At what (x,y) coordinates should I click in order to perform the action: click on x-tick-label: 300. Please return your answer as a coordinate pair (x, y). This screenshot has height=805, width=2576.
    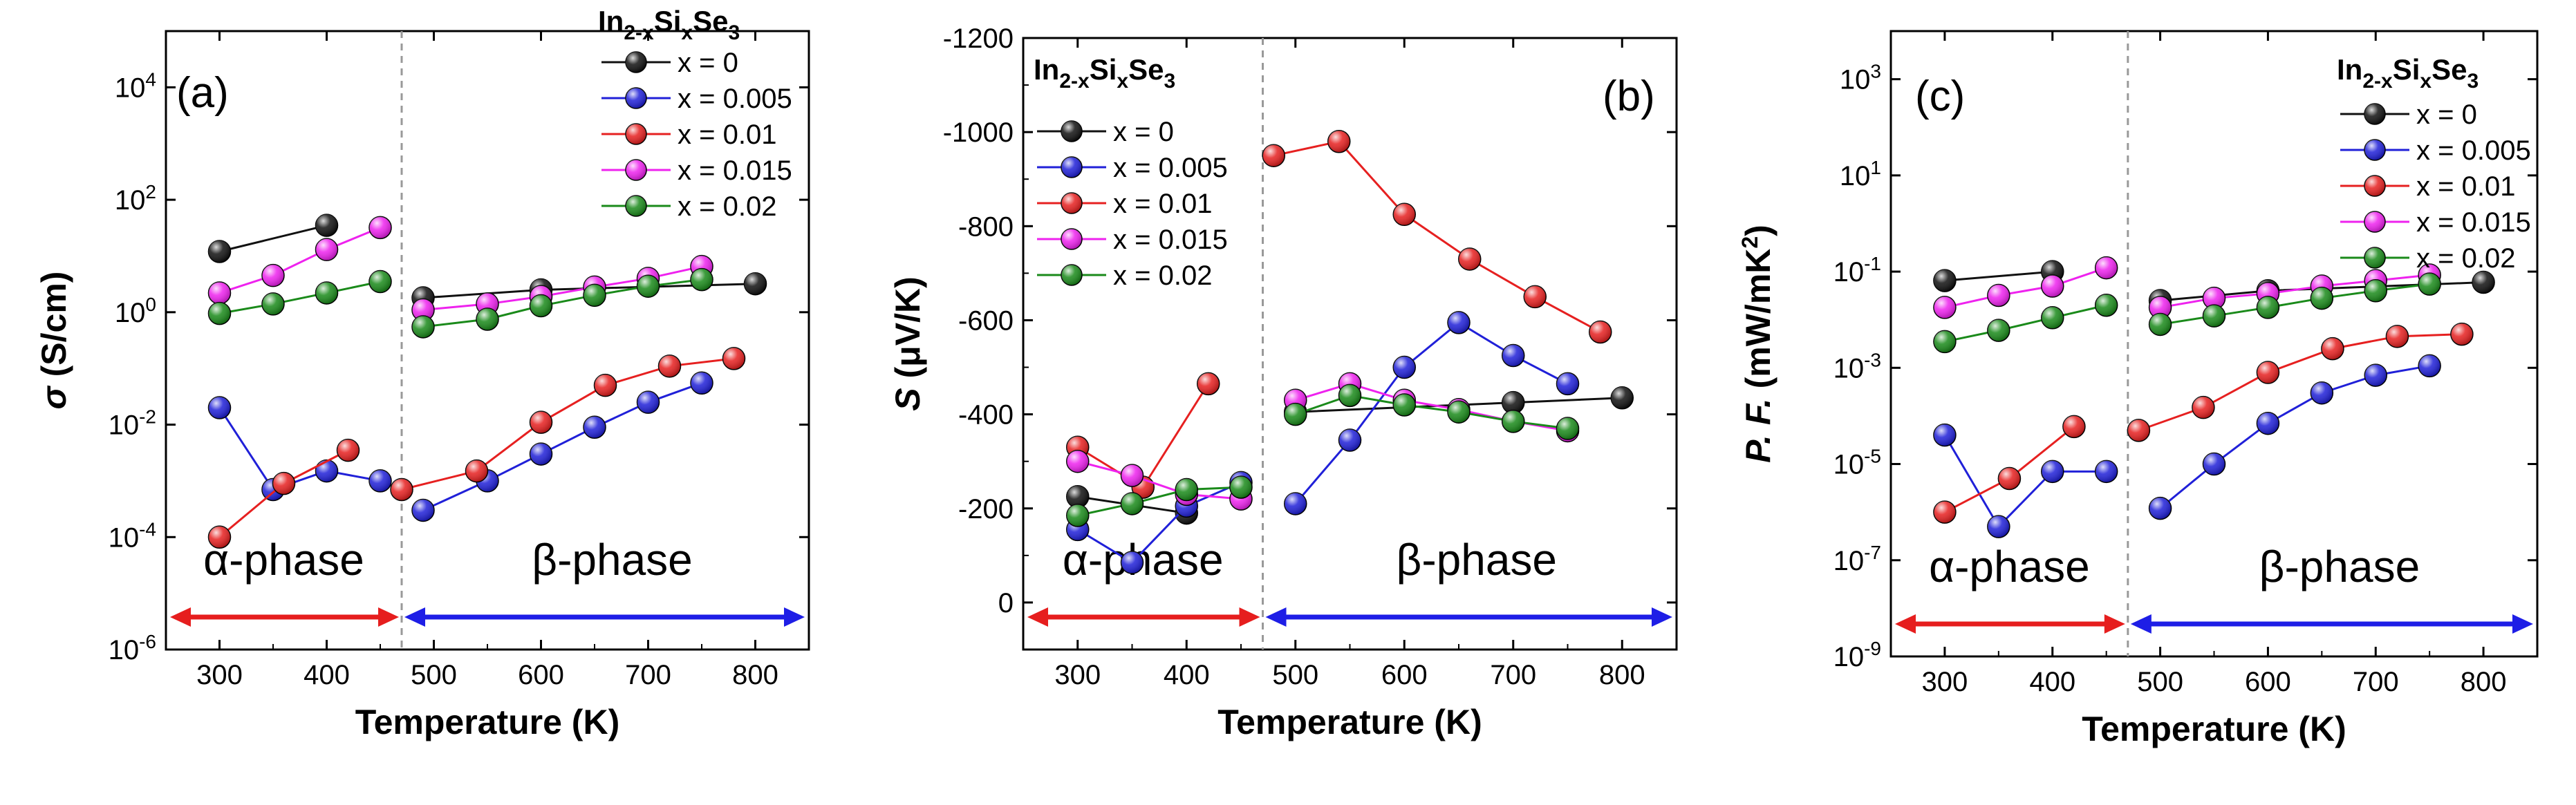
    Looking at the image, I should click on (1077, 675).